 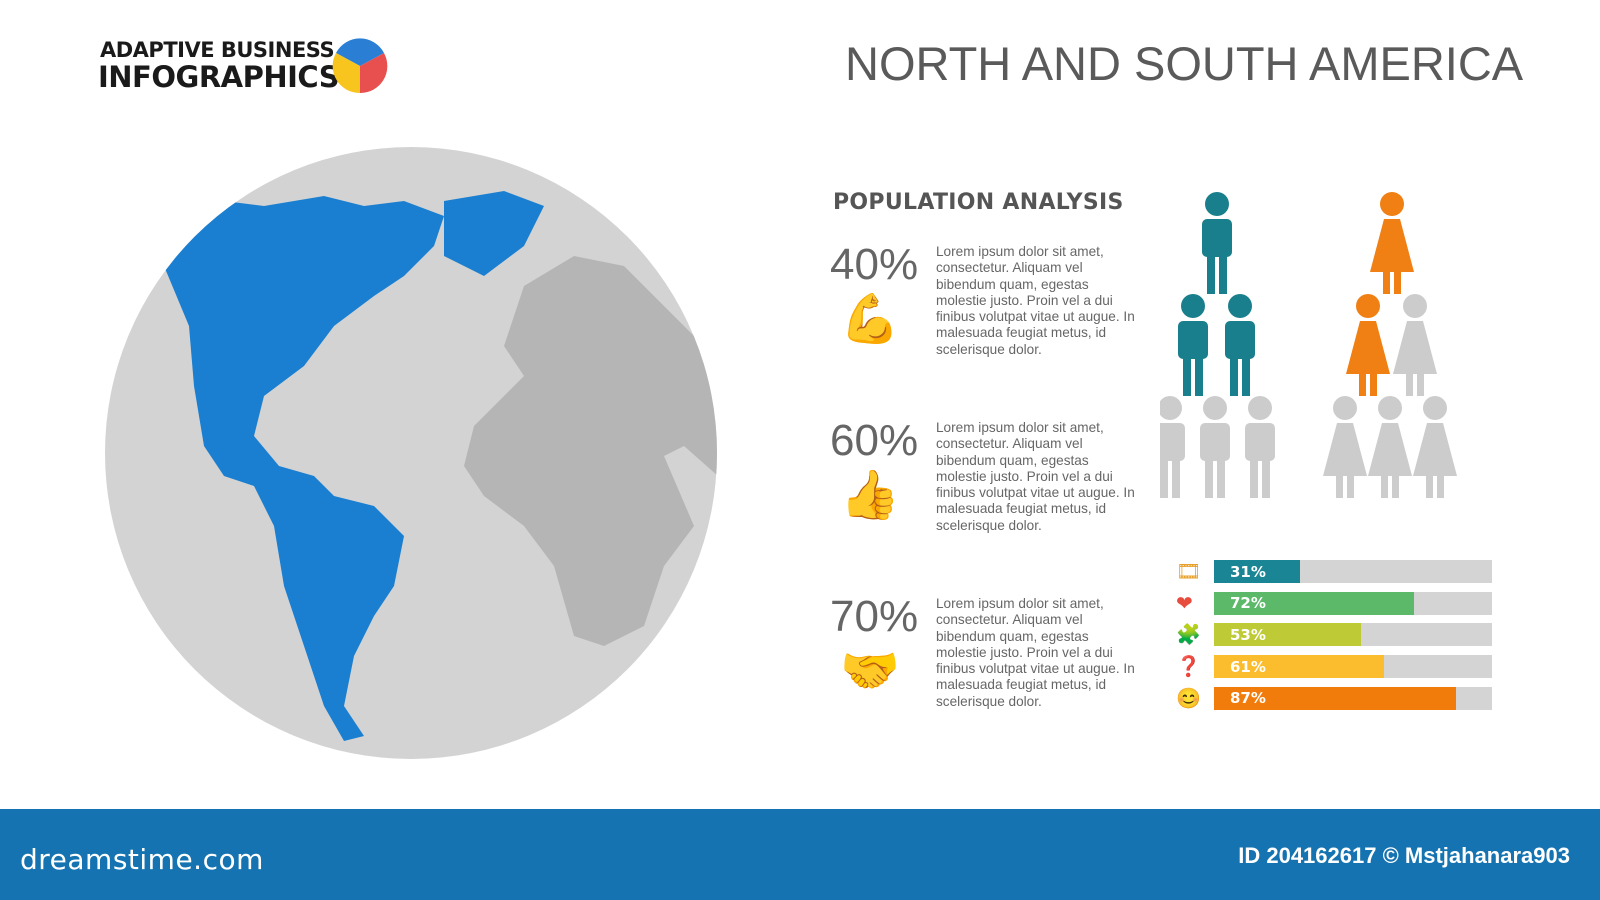 I want to click on progress-bar: 31%, so click(x=1353, y=571).